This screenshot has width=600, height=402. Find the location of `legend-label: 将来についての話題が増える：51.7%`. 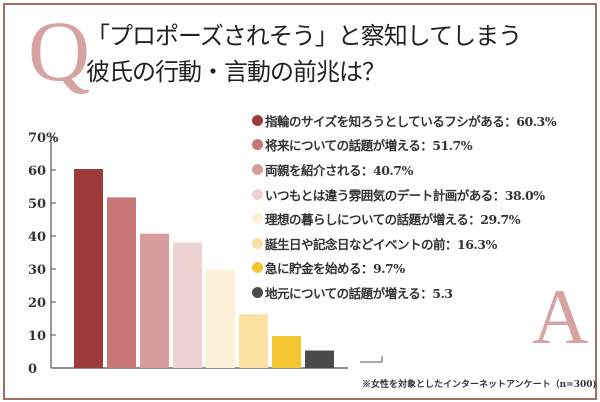

legend-label: 将来についての話題が増える：51.7% is located at coordinates (369, 146).